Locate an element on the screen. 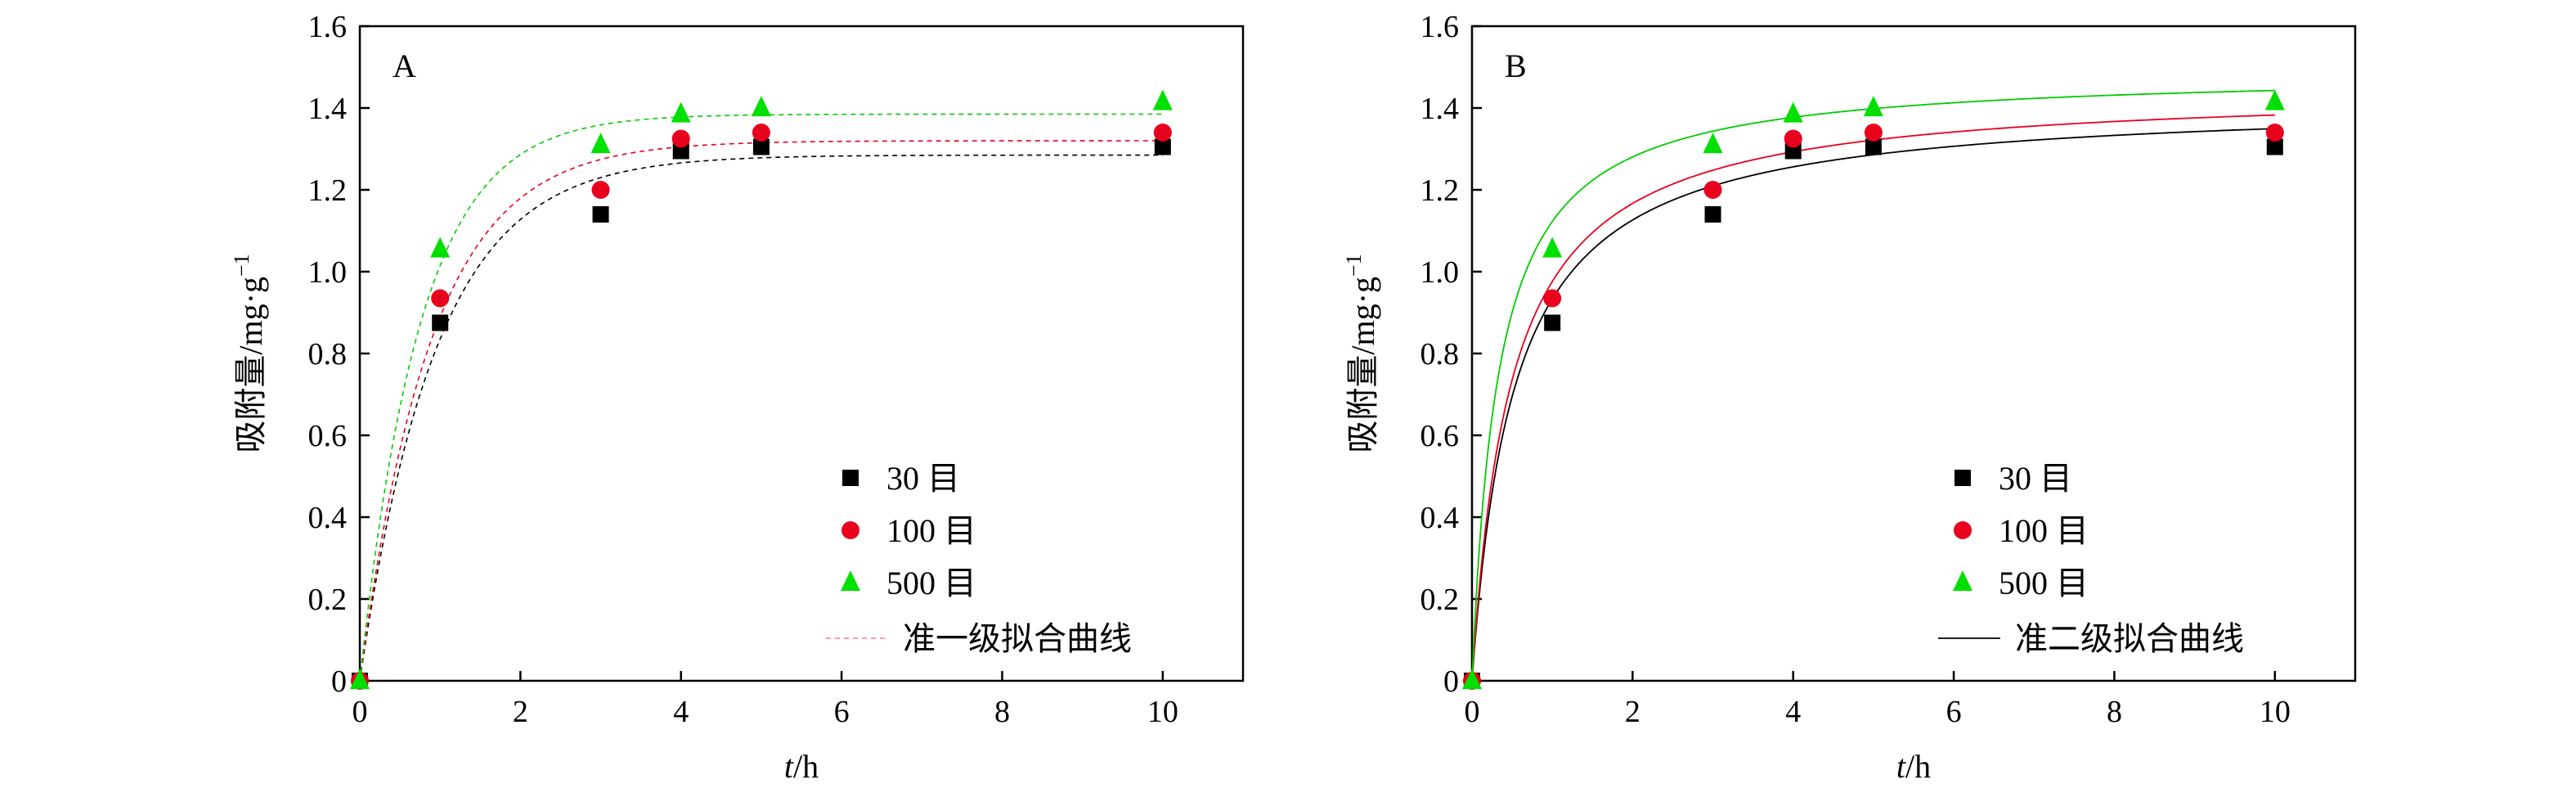  x-tick-label: 2 is located at coordinates (520, 712).